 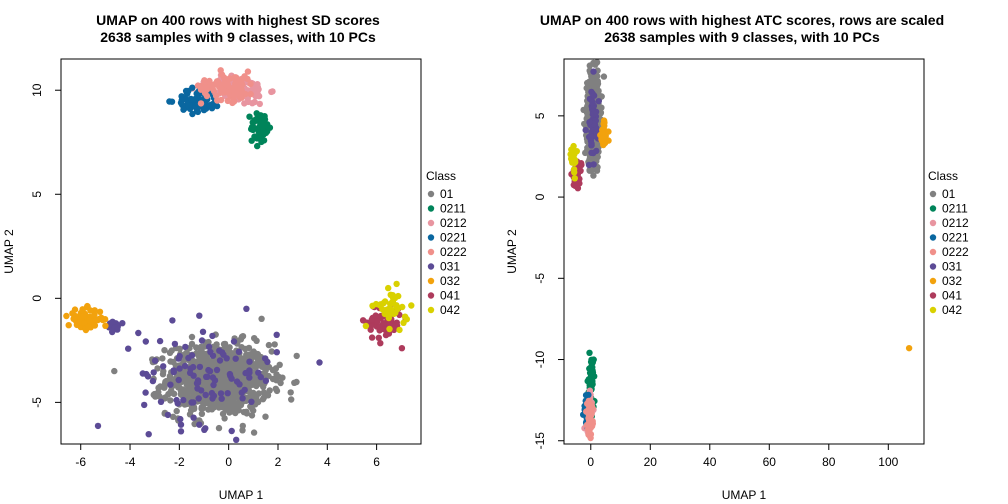 I want to click on x-tick-label: 100, so click(x=888, y=462).